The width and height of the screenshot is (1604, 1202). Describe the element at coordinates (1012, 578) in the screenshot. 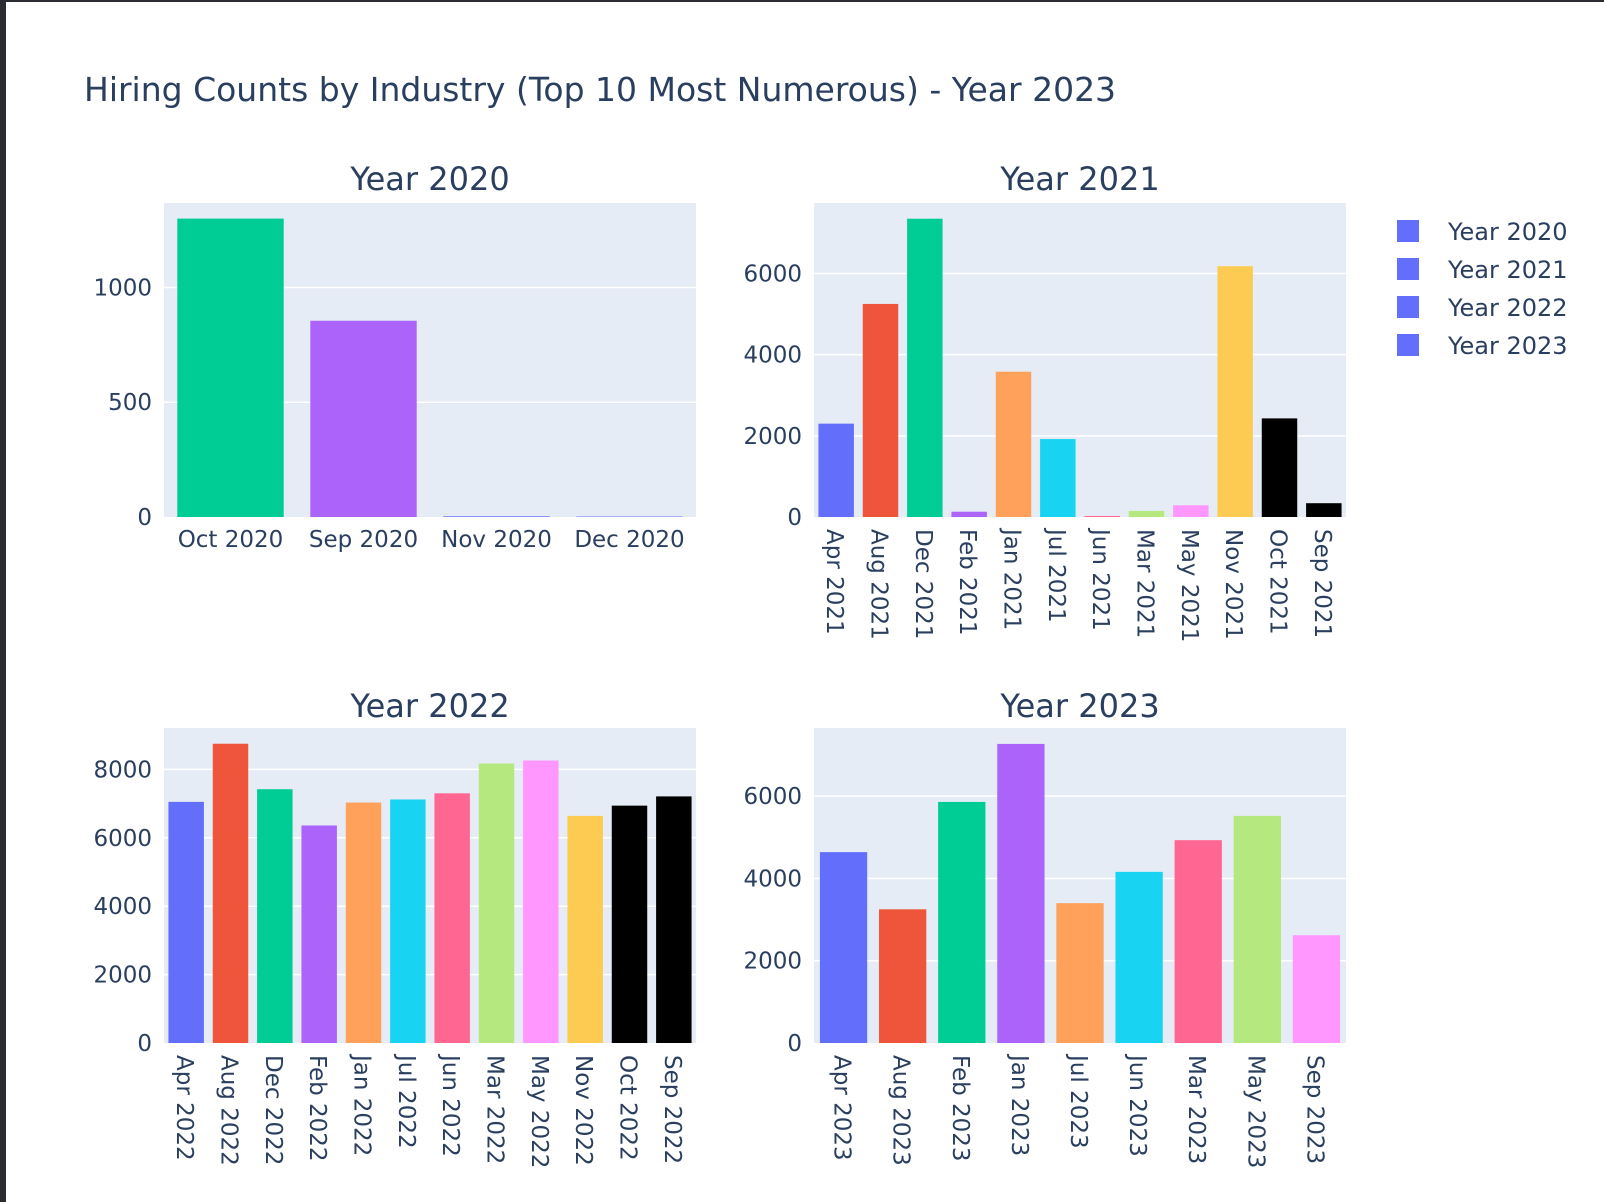

I see `x-tick-label: Jan 2021` at that location.